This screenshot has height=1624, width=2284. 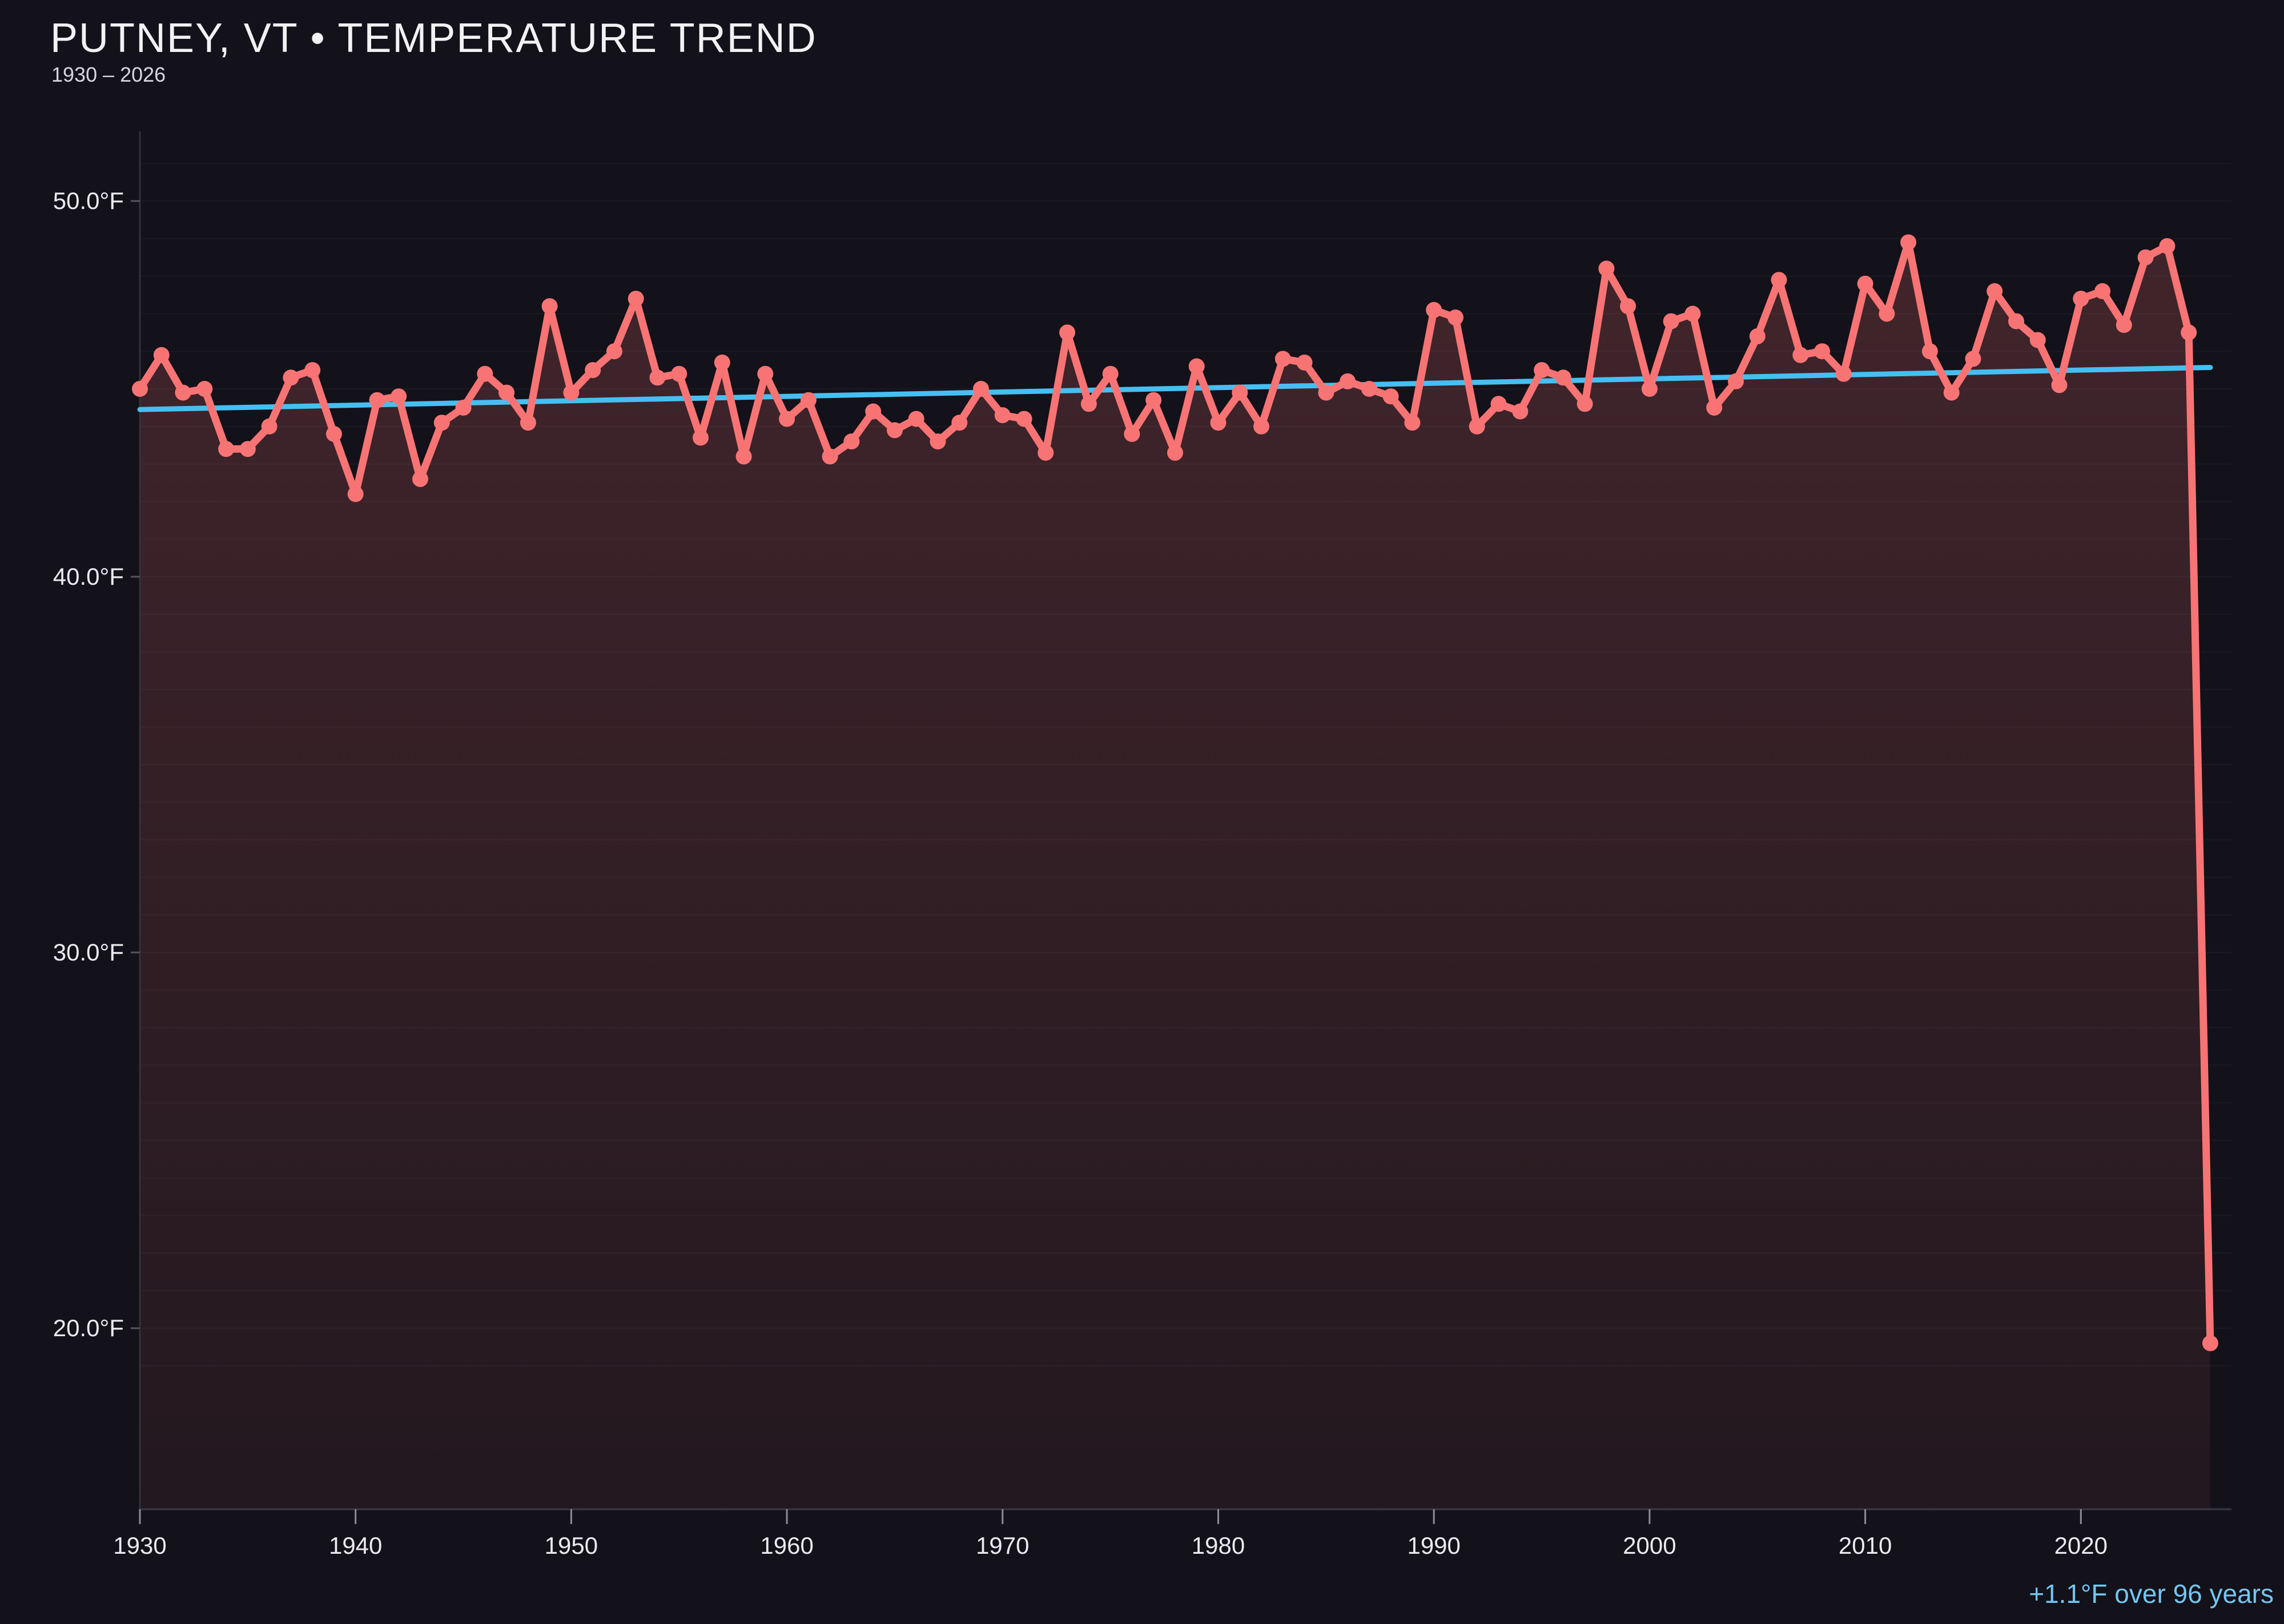 I want to click on x-tick-label: 1950, so click(x=571, y=1545).